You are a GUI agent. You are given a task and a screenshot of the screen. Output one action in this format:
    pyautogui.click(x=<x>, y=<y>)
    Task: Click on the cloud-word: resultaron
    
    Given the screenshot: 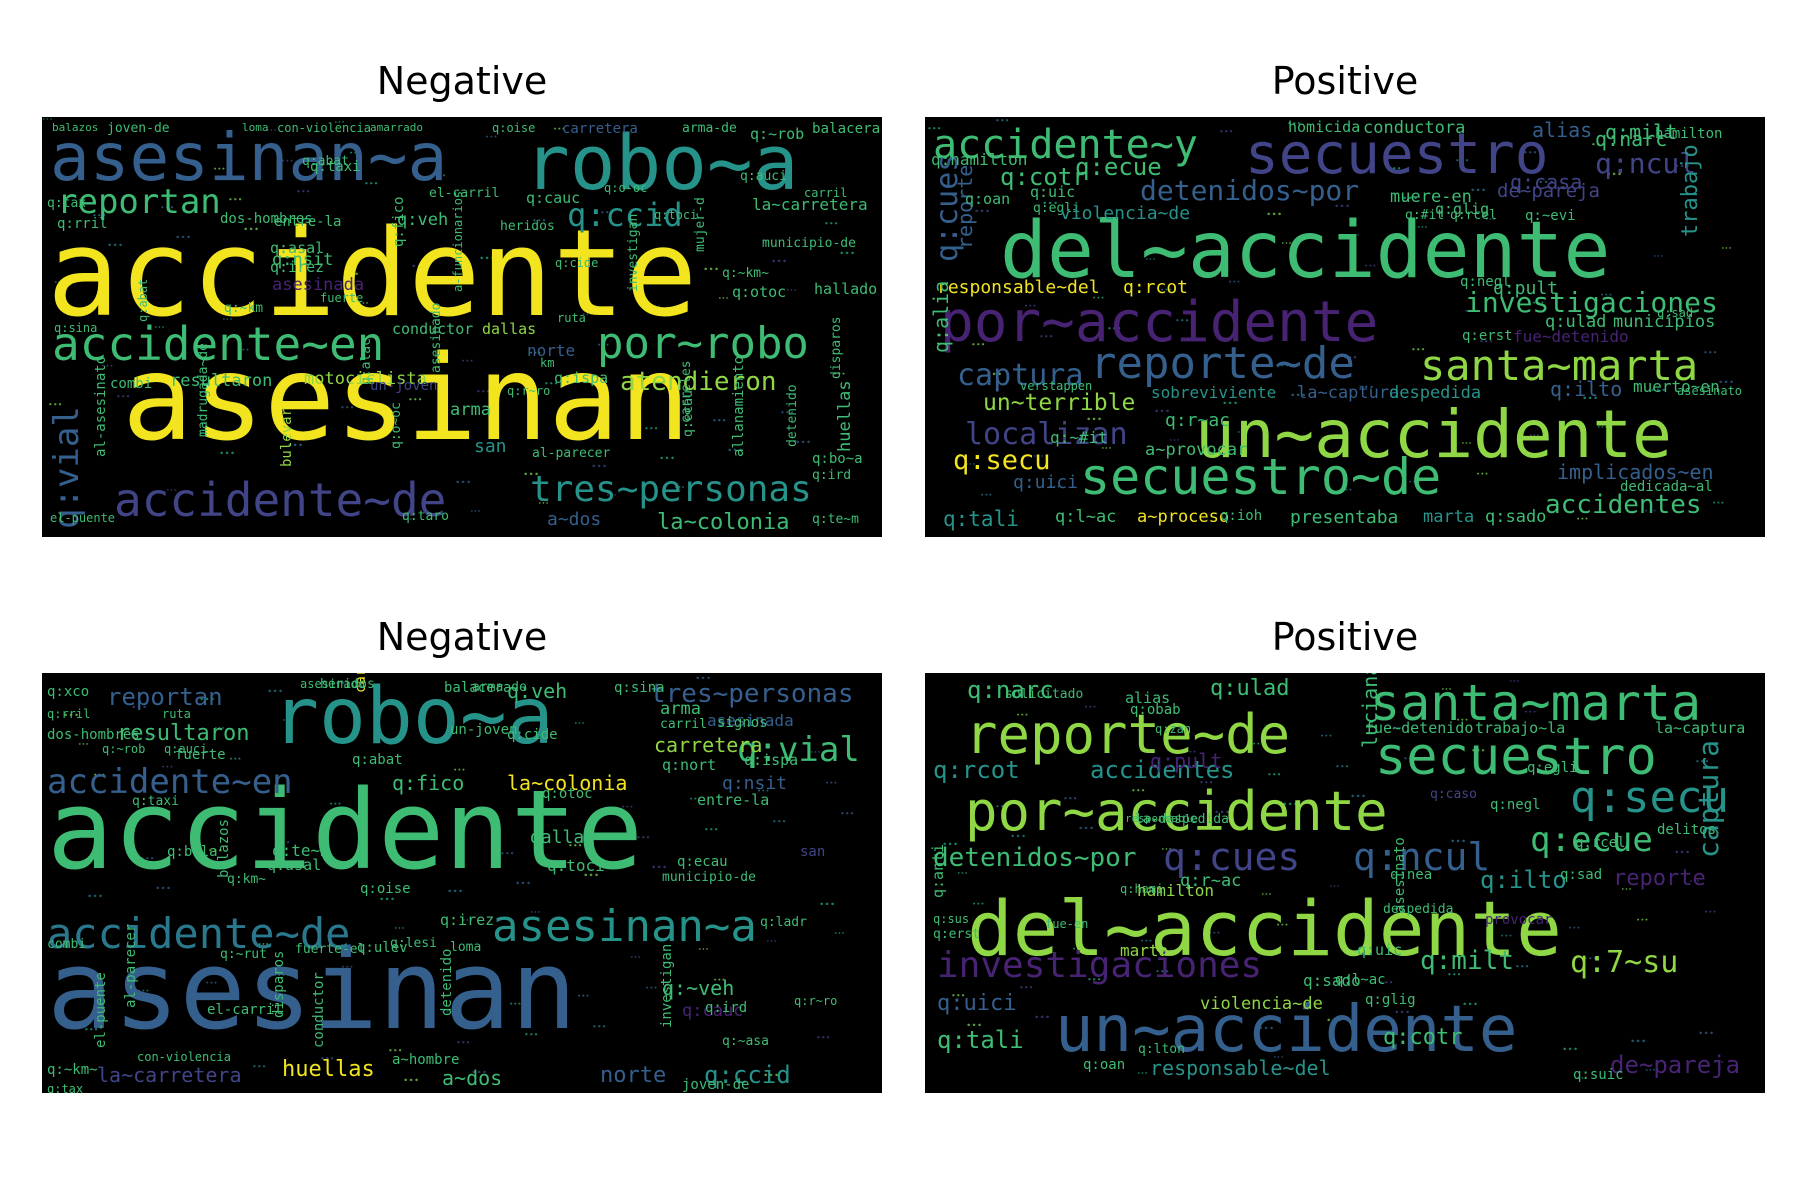 What is the action you would take?
    pyautogui.click(x=183, y=733)
    